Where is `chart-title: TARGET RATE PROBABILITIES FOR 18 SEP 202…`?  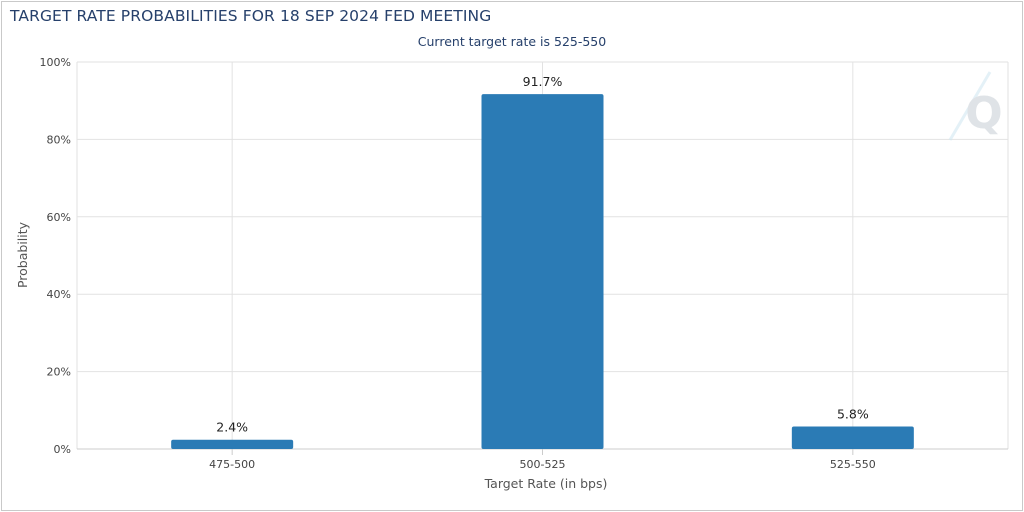
chart-title: TARGET RATE PROBABILITIES FOR 18 SEP 202… is located at coordinates (251, 16).